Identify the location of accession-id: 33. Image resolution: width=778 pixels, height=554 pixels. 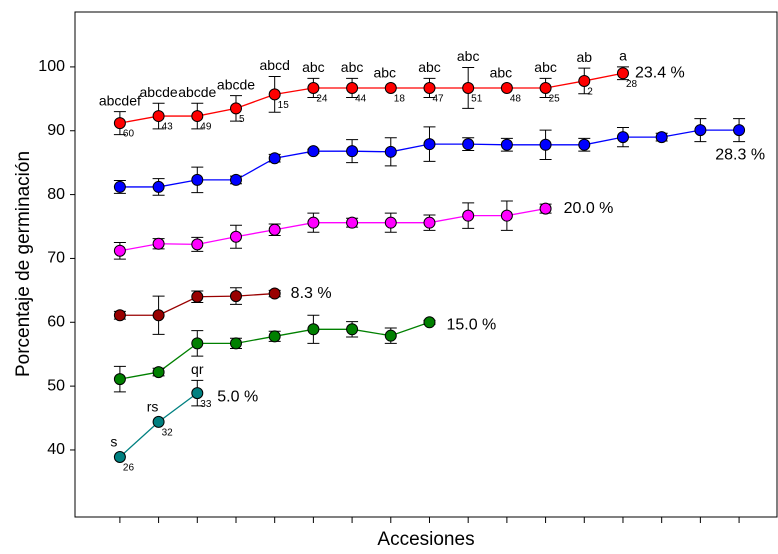
(206, 404).